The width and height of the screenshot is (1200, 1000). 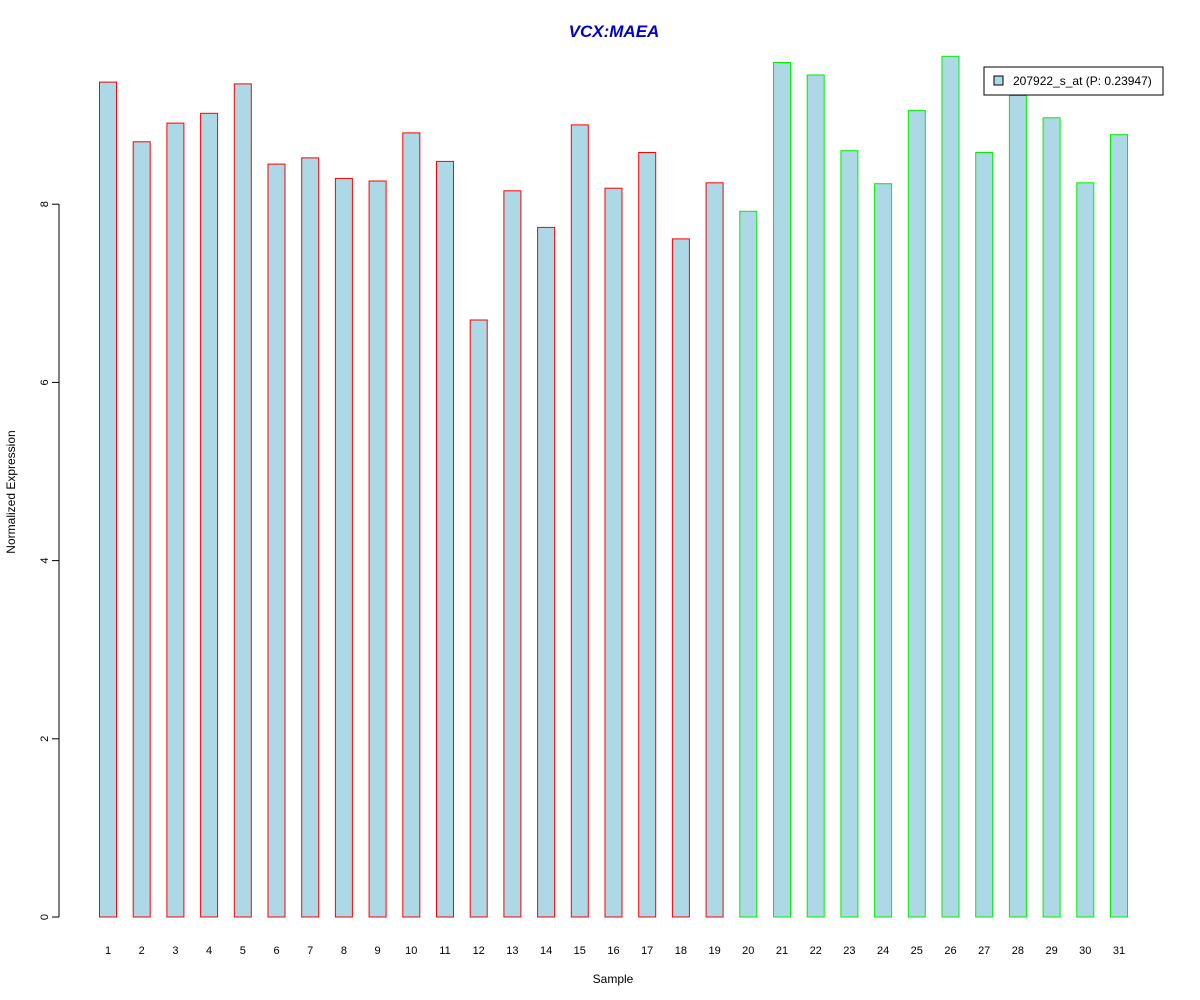 What do you see at coordinates (613, 979) in the screenshot?
I see `x-axis-title: Sample` at bounding box center [613, 979].